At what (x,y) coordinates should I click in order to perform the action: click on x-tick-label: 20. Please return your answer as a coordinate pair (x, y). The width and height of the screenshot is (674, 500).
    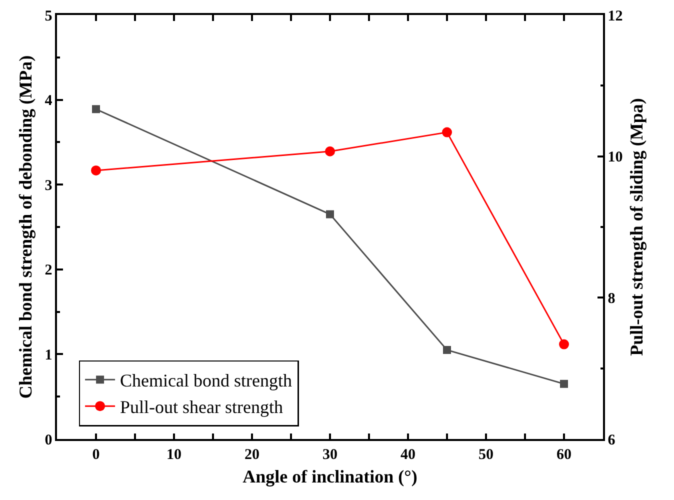
    Looking at the image, I should click on (252, 454).